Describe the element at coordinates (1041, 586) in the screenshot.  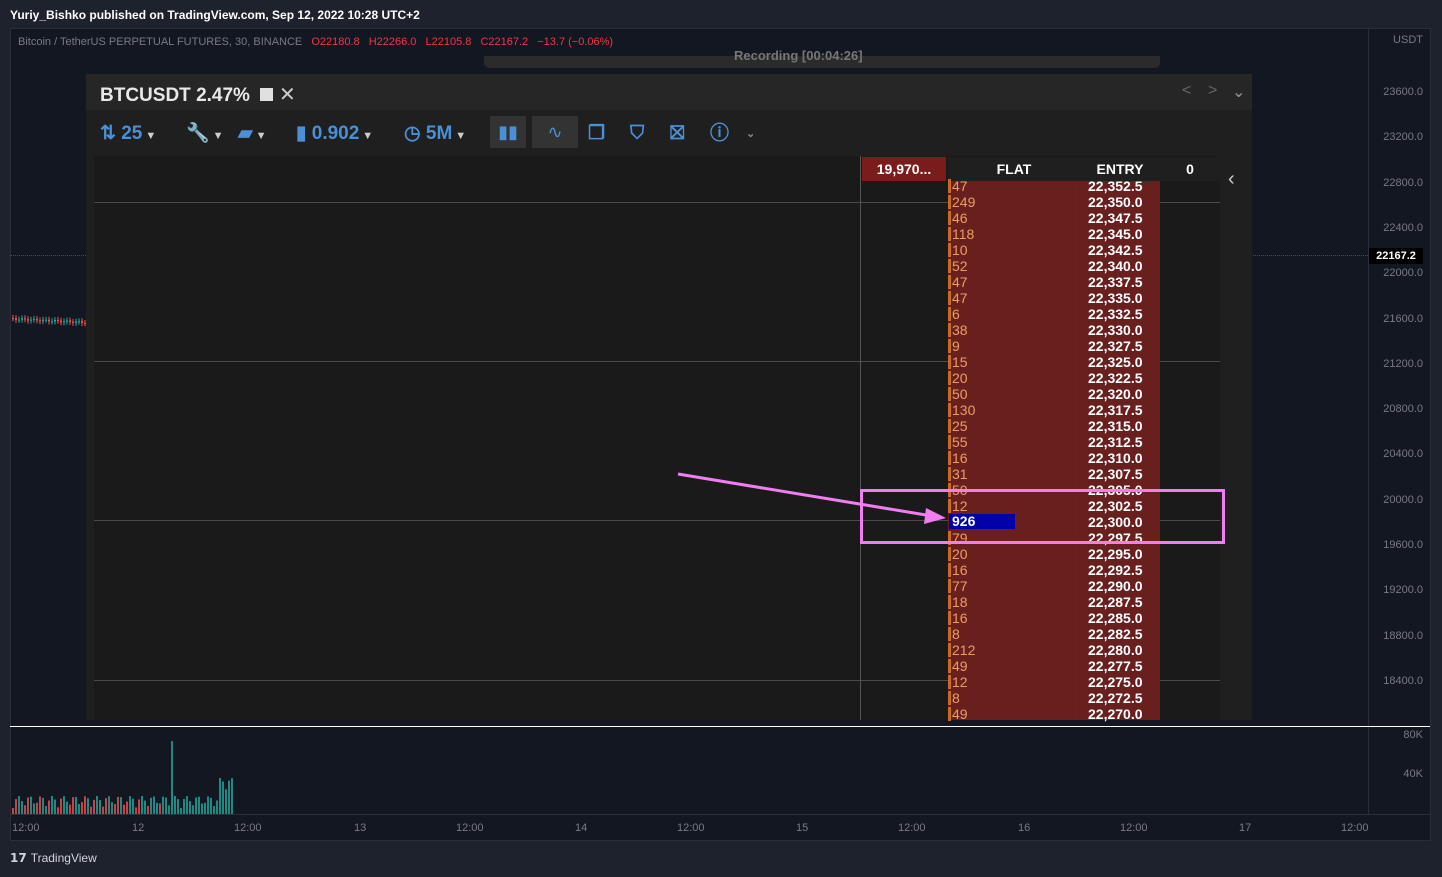
I see `ladder-row: 77 22,290.0` at that location.